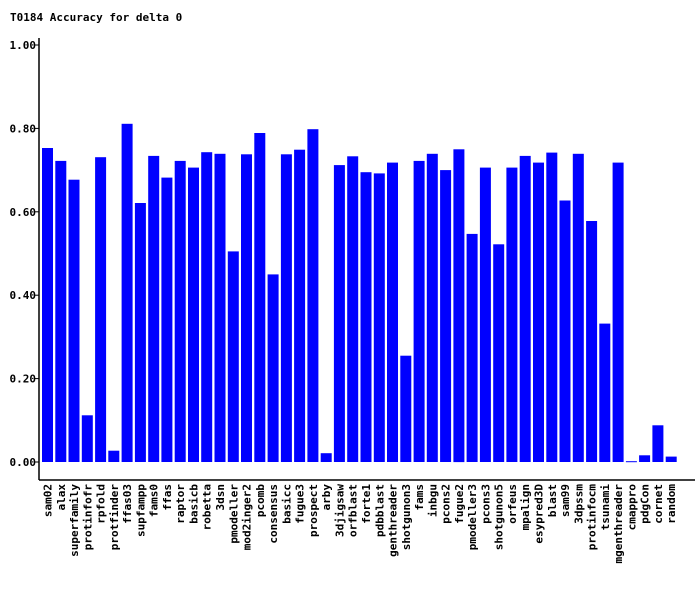 The width and height of the screenshot is (700, 590). I want to click on y-tick-label: 0.60, so click(23, 212).